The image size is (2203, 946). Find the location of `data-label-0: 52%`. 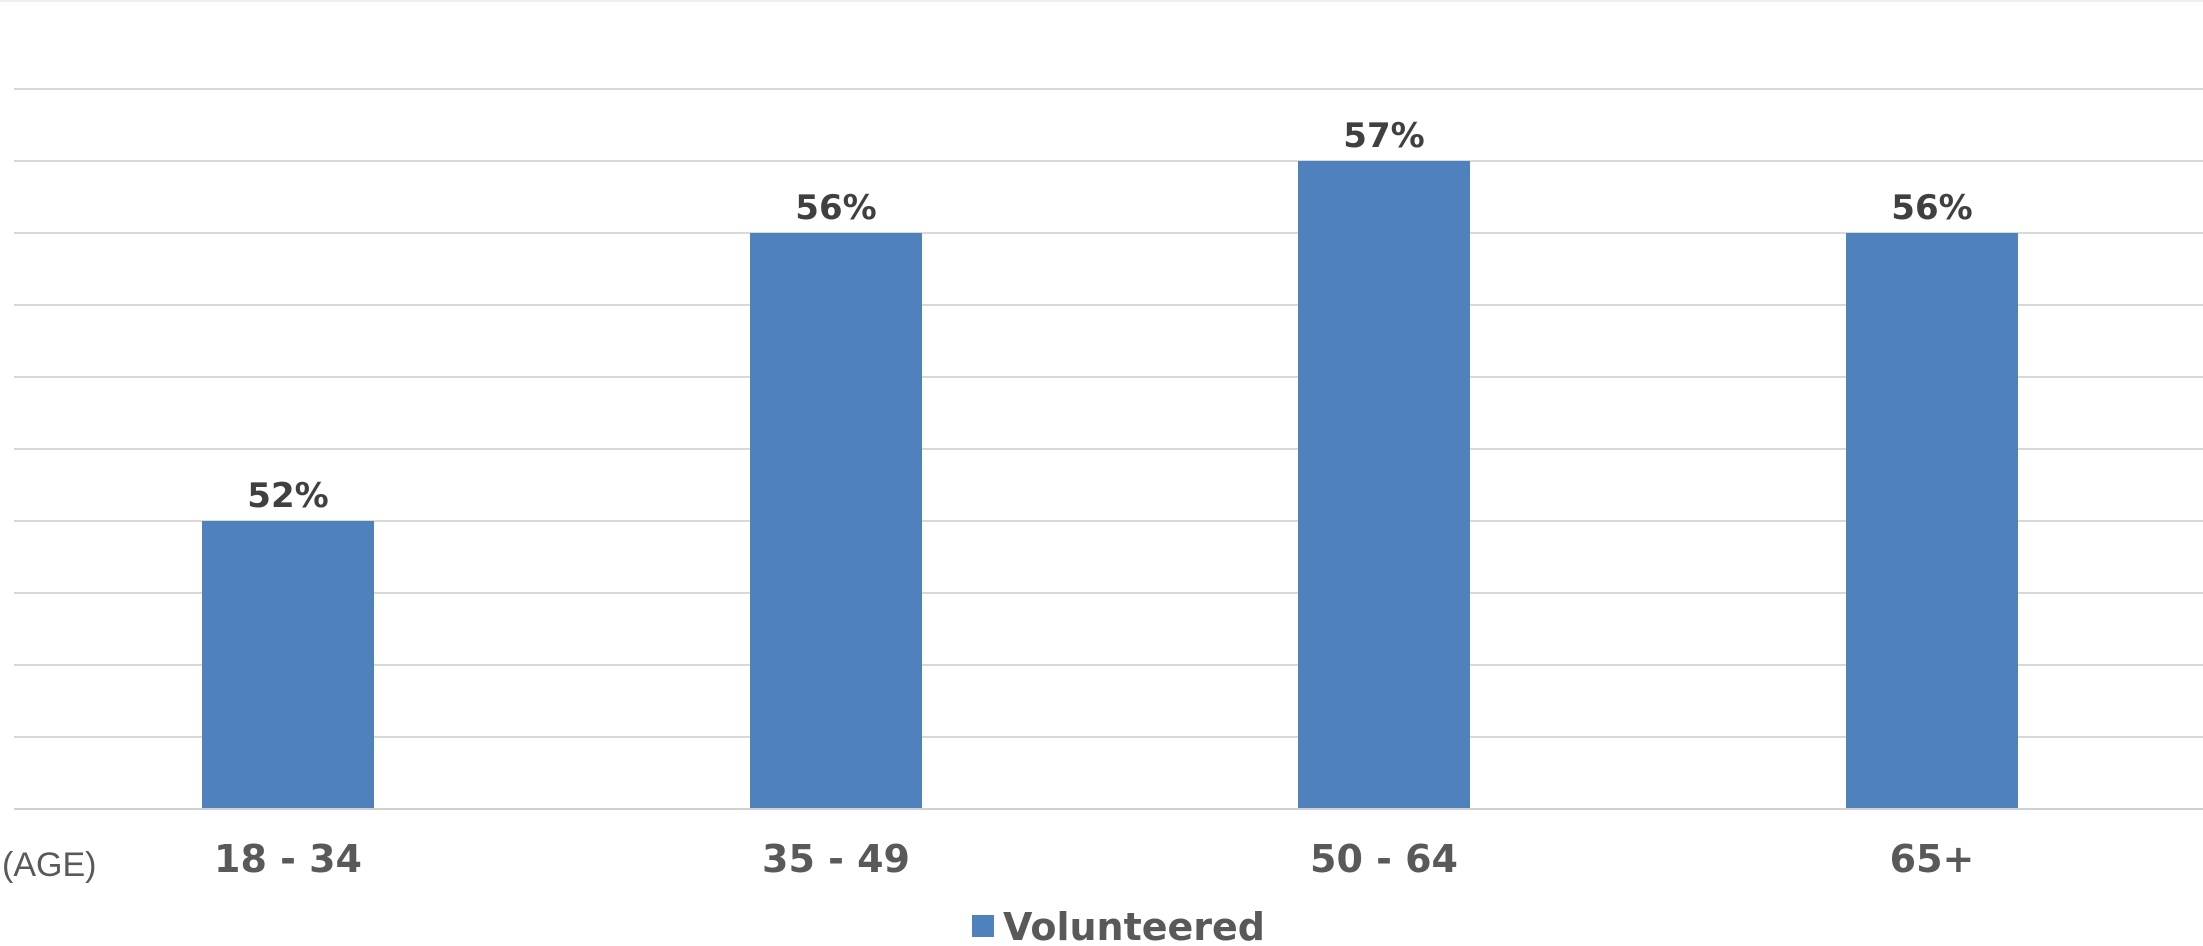

data-label-0: 52% is located at coordinates (287, 496).